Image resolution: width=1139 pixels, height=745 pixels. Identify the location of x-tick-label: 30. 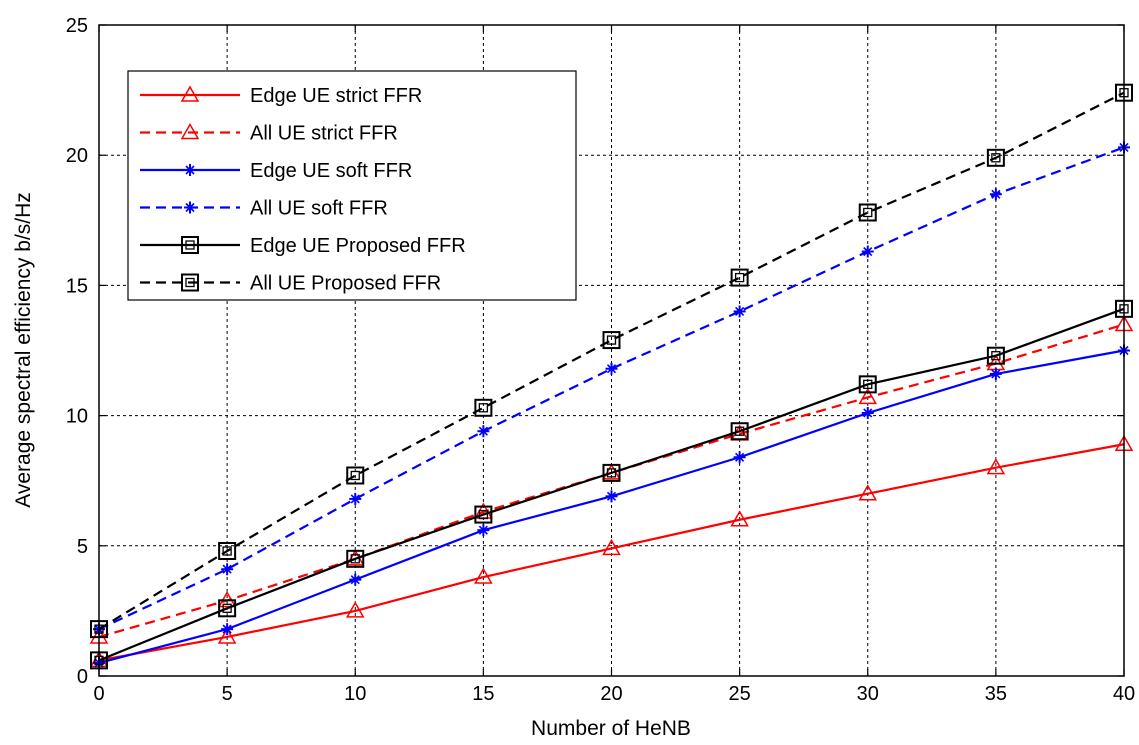
(868, 694).